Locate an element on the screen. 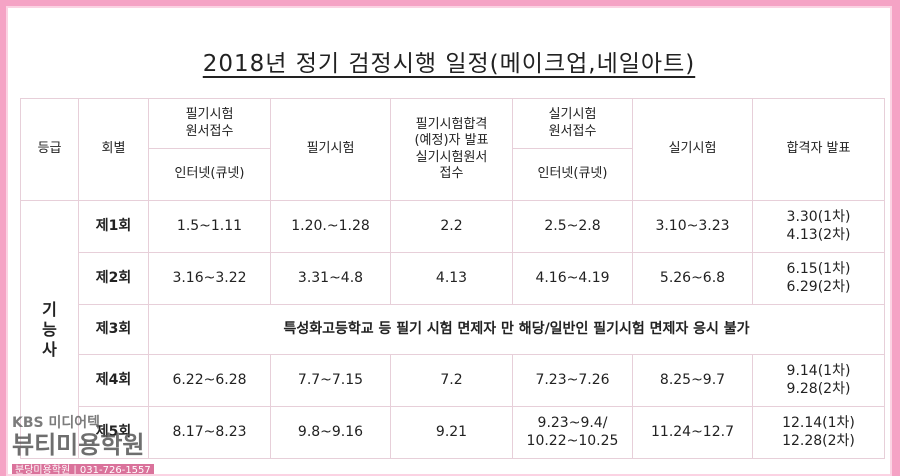 The image size is (900, 476). cell: 9.23~9.4/ 10.22~10.25 is located at coordinates (572, 432).